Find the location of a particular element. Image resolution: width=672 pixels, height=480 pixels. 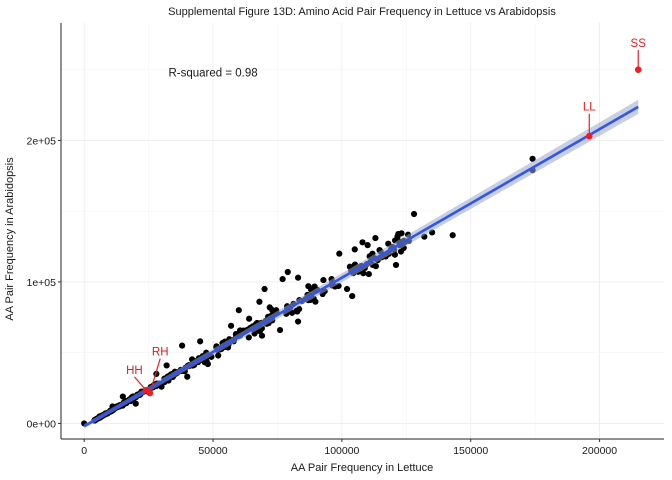

y-tick-label: 1e+05 is located at coordinates (42, 283).